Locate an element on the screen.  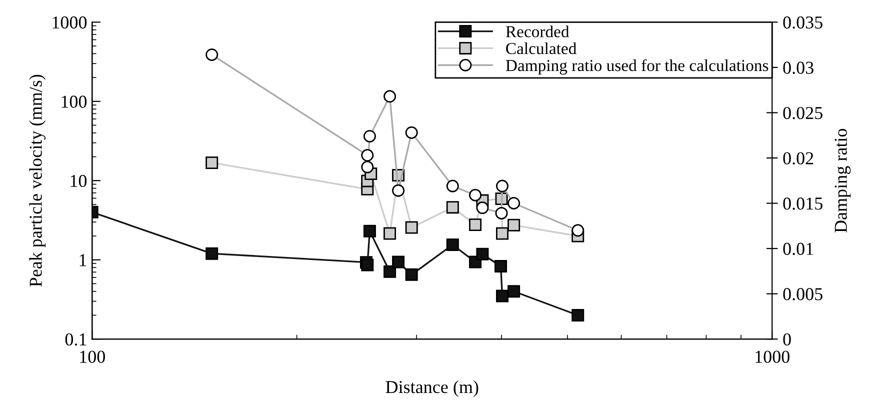
y2-tick-label: 0.01 is located at coordinates (798, 249).